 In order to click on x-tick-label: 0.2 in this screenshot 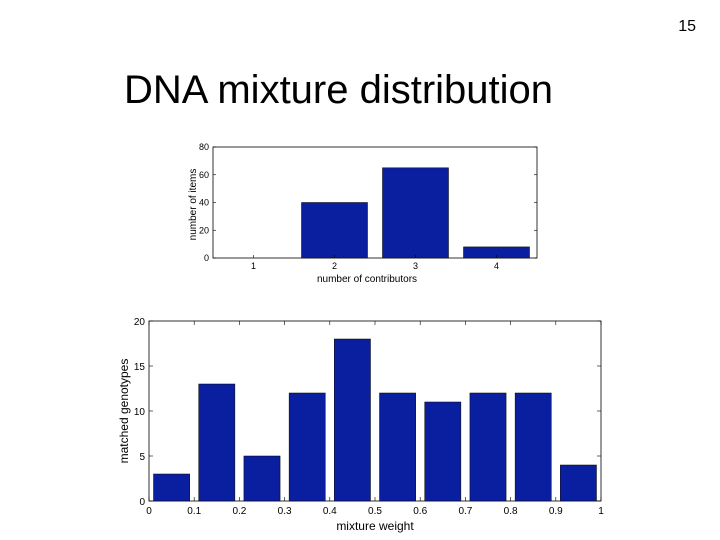, I will do `click(239, 511)`.